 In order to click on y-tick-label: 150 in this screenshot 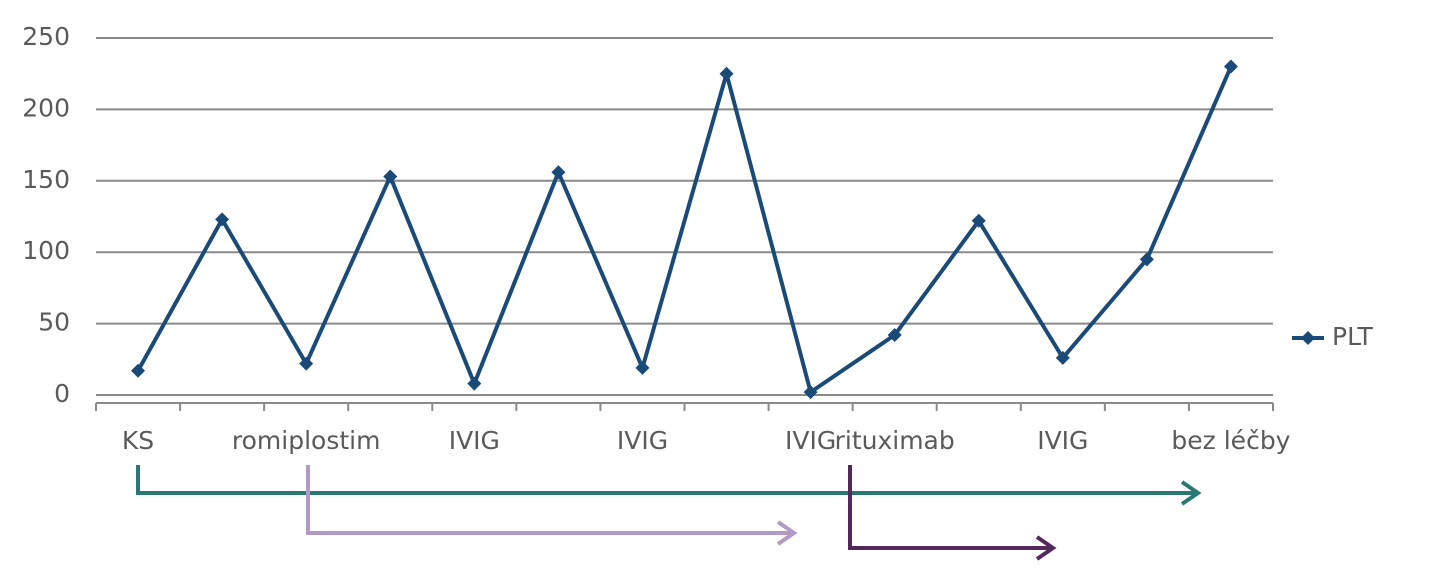, I will do `click(46, 179)`.